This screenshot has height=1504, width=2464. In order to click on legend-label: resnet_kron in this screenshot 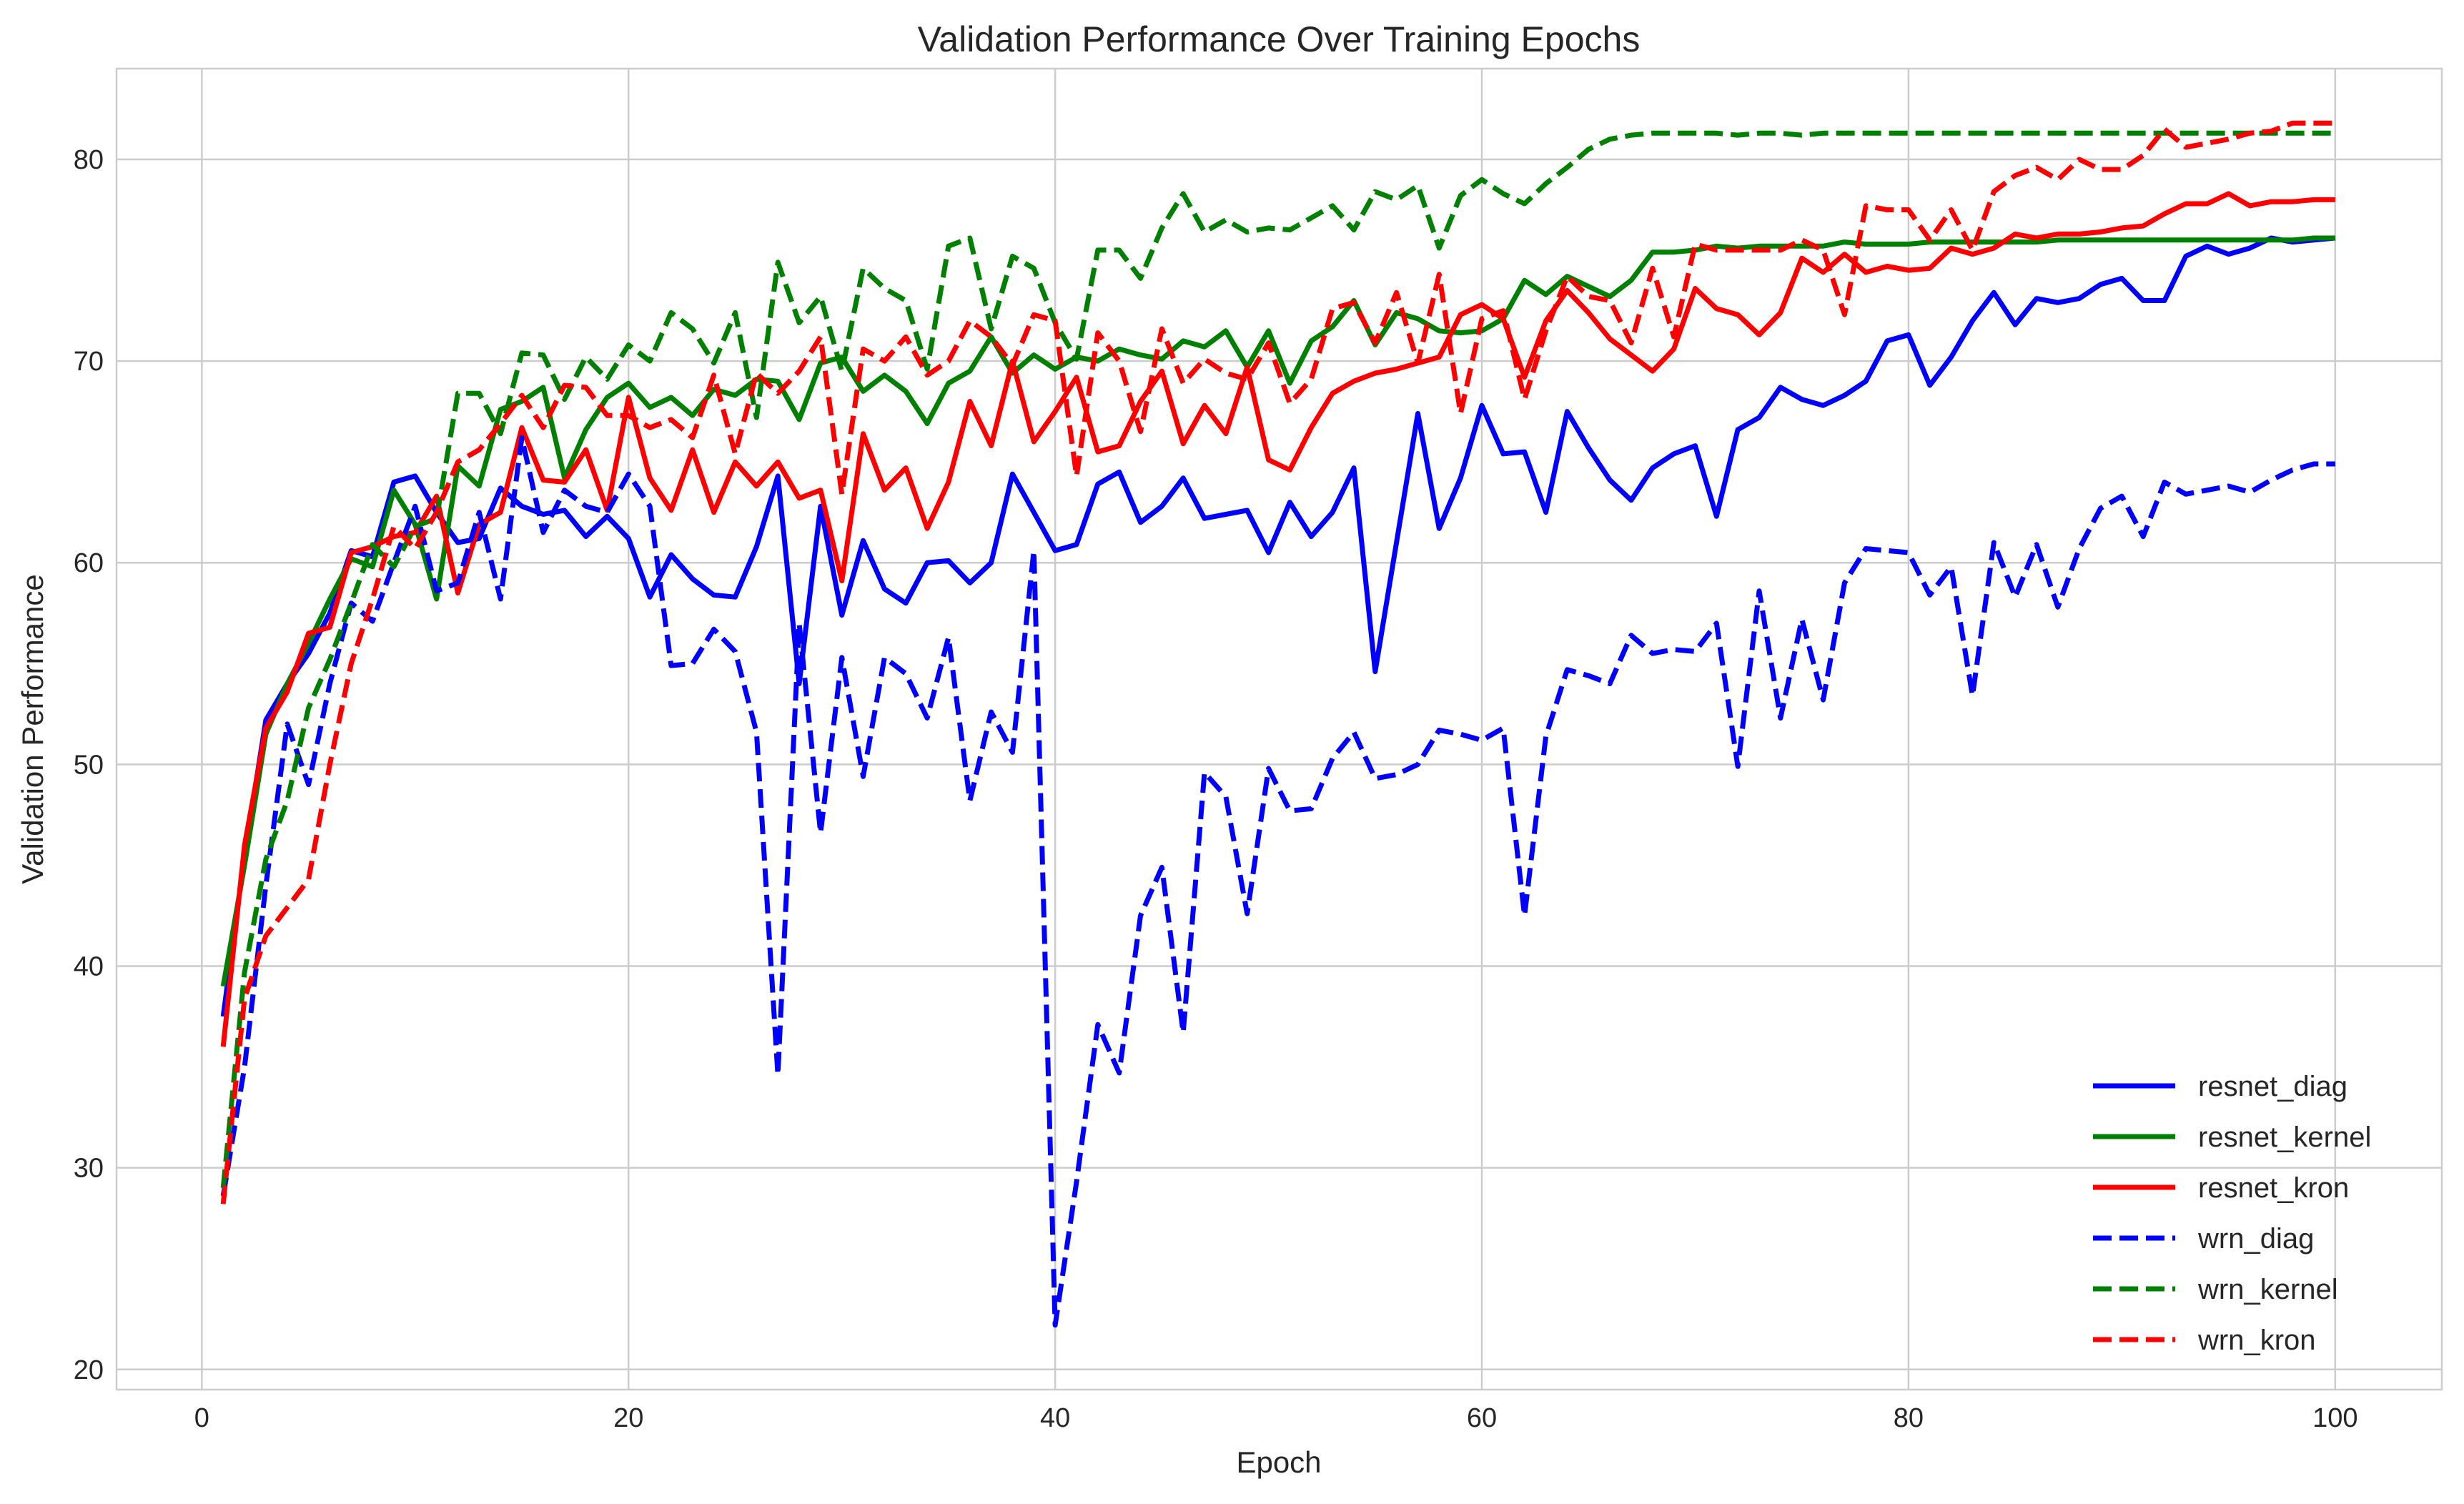, I will do `click(2273, 1188)`.